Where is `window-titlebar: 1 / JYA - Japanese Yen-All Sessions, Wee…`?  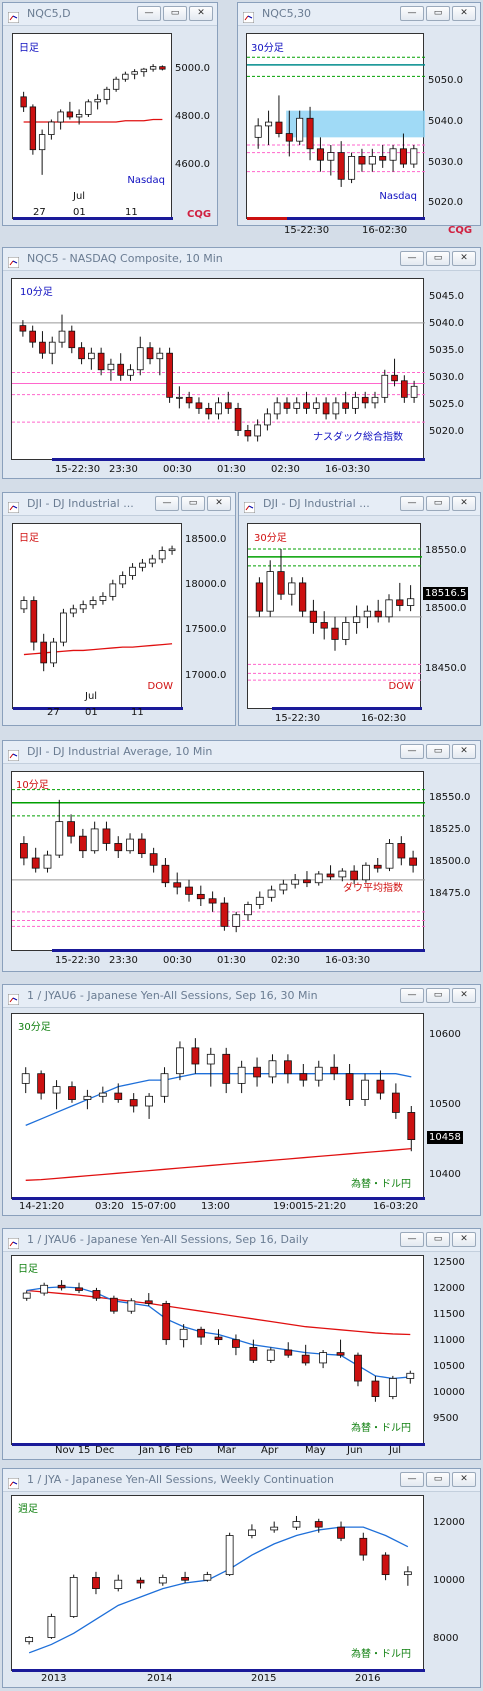 window-titlebar: 1 / JYA - Japanese Yen-All Sessions, Wee… is located at coordinates (241, 1480).